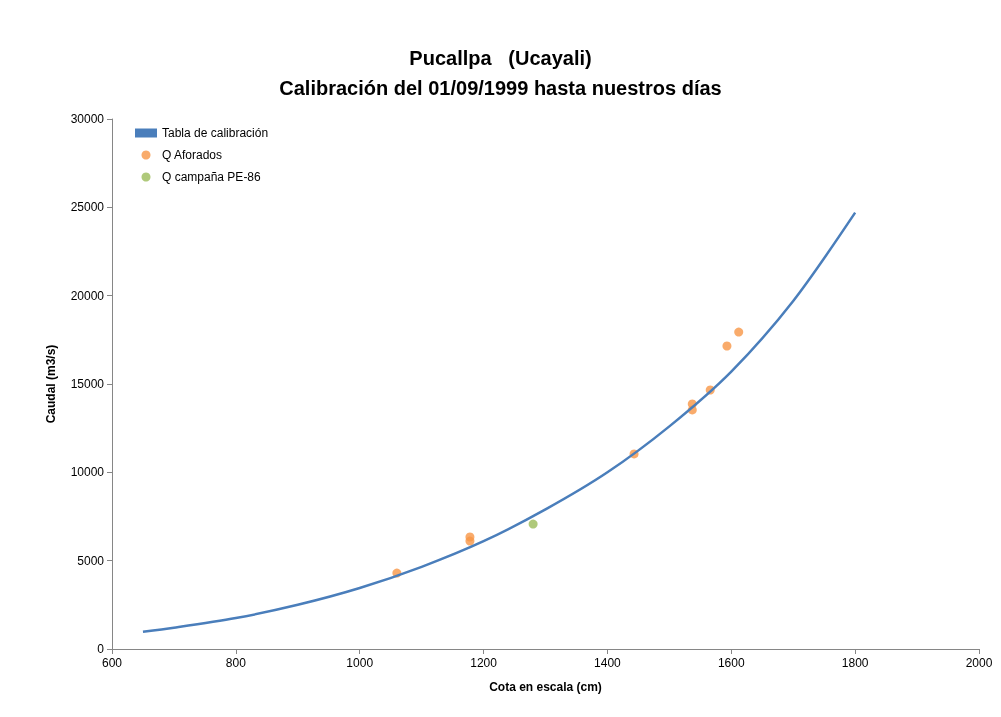 This screenshot has width=1001, height=717. I want to click on x-tick-label: 1600, so click(731, 663).